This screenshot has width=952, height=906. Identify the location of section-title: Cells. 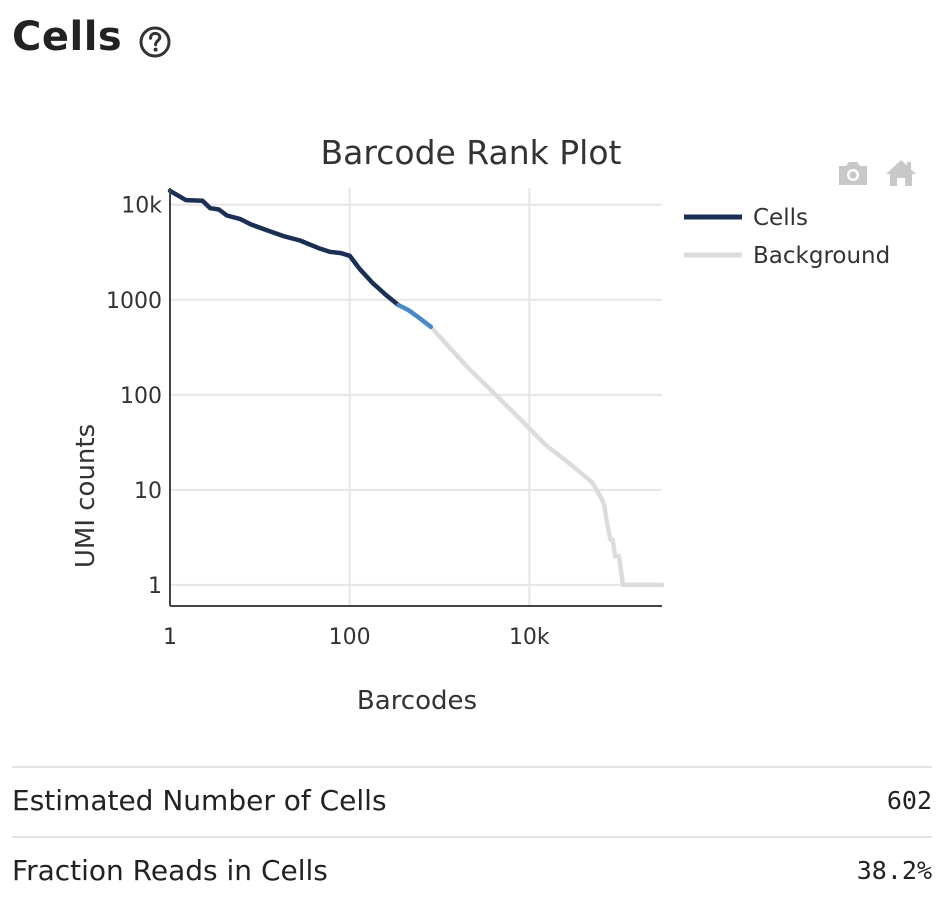
(67, 37).